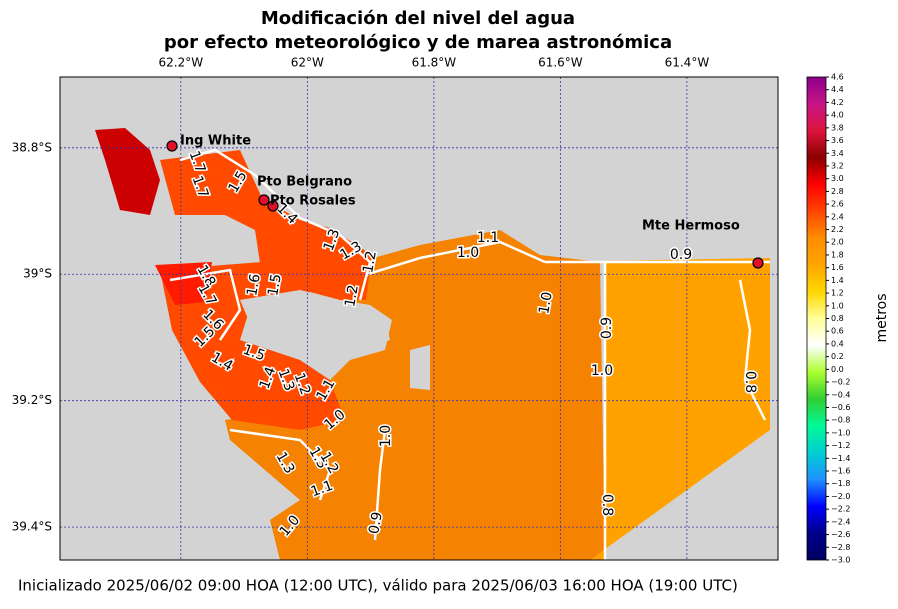  I want to click on colorbar-tick-label: −0.6, so click(840, 407).